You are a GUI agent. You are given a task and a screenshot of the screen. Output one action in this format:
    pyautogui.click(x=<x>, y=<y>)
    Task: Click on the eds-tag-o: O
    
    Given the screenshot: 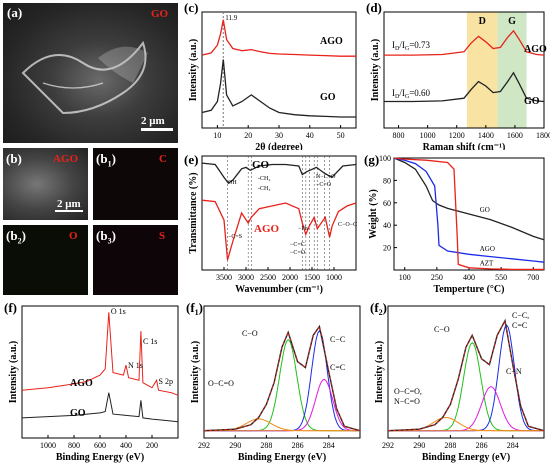 What is the action you would take?
    pyautogui.click(x=73, y=236)
    